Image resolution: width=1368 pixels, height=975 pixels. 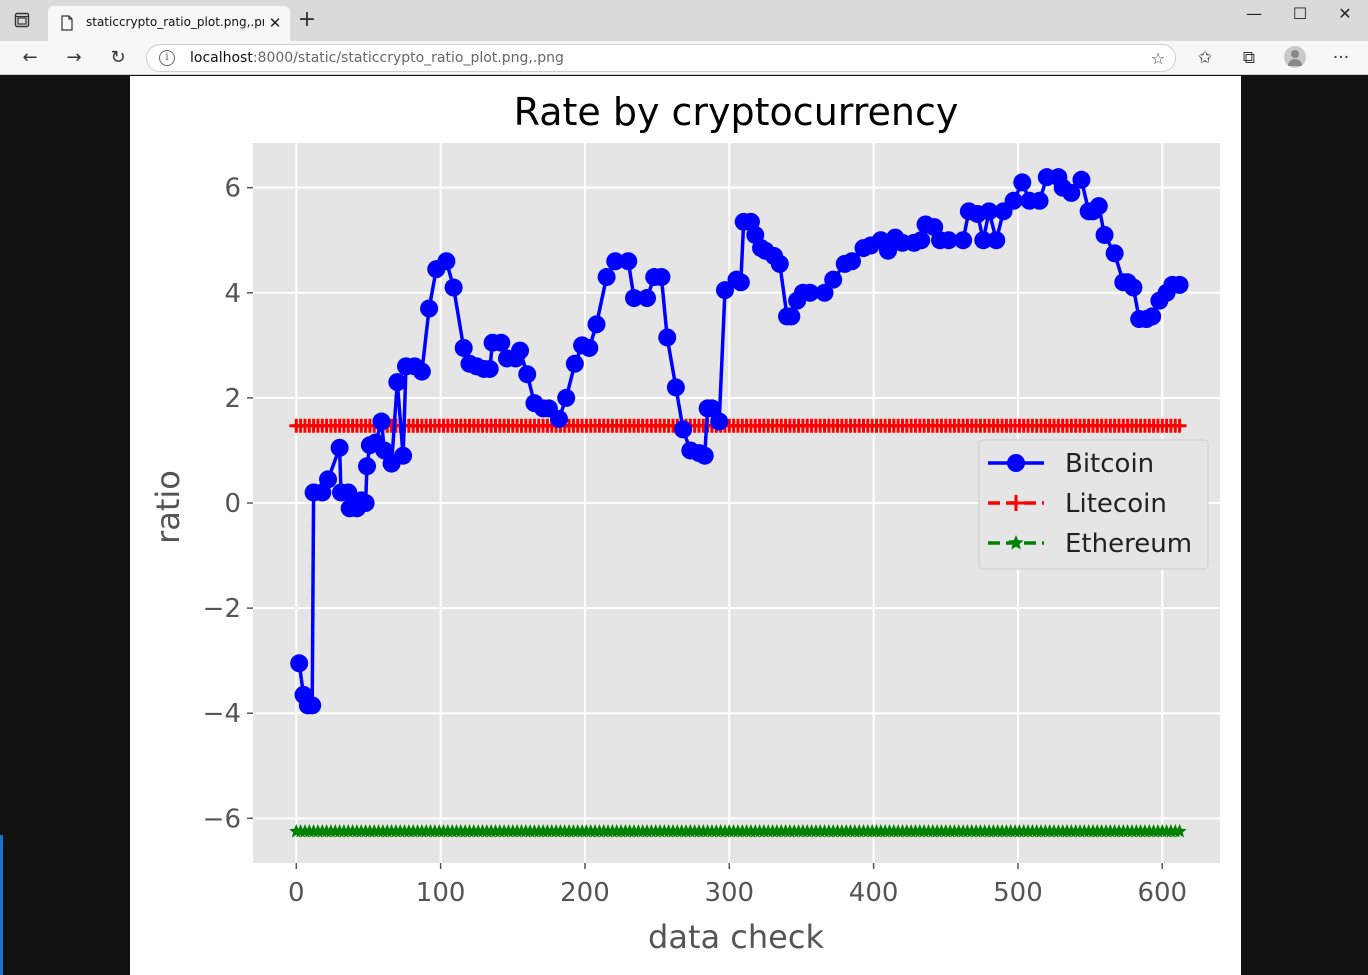 I want to click on y-tick-label: 4, so click(x=232, y=294).